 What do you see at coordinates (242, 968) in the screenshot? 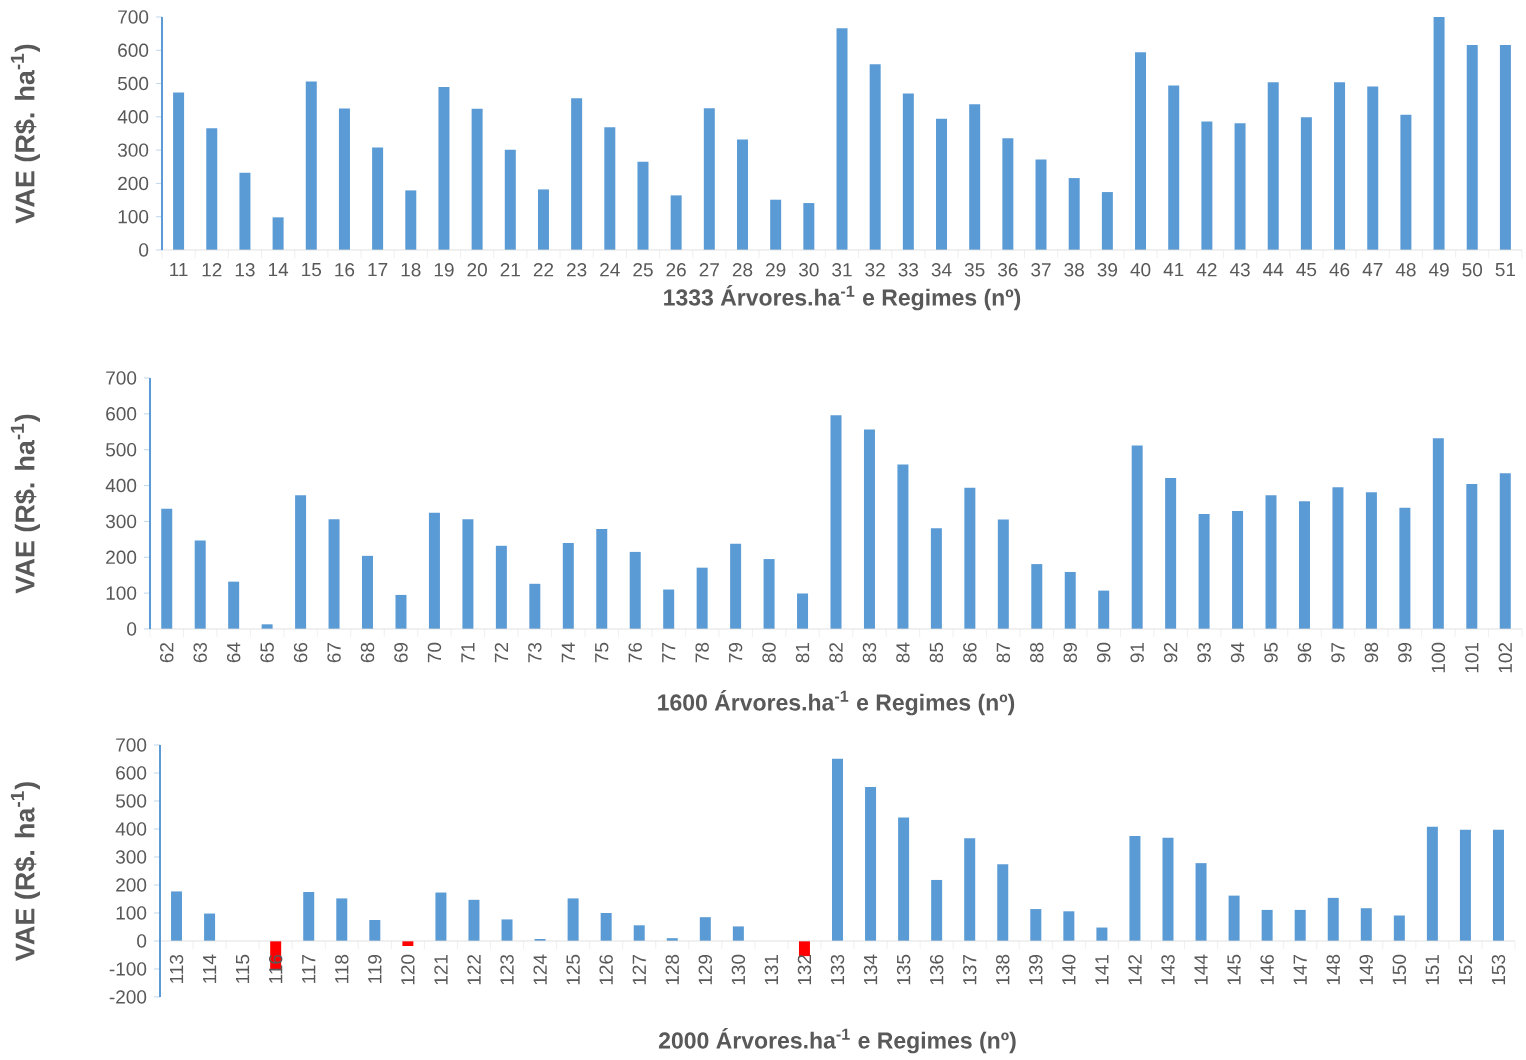
I see `x-tick-label: 115` at bounding box center [242, 968].